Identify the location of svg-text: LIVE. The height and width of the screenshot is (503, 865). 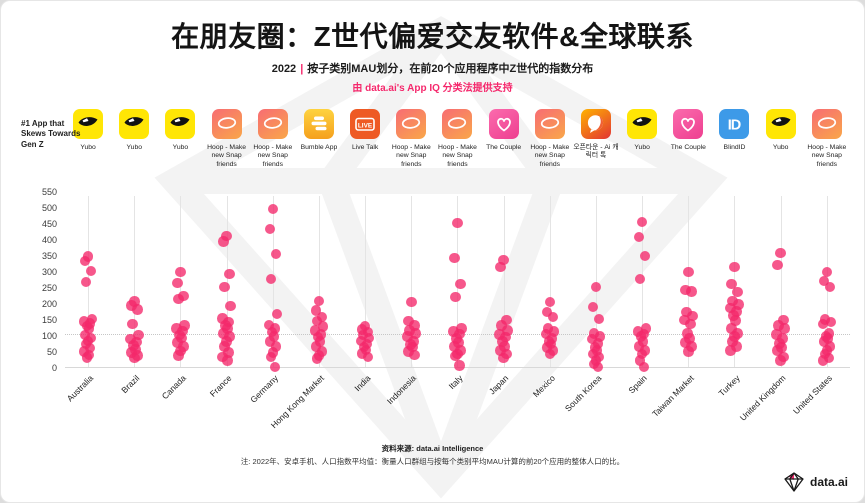
(365, 125).